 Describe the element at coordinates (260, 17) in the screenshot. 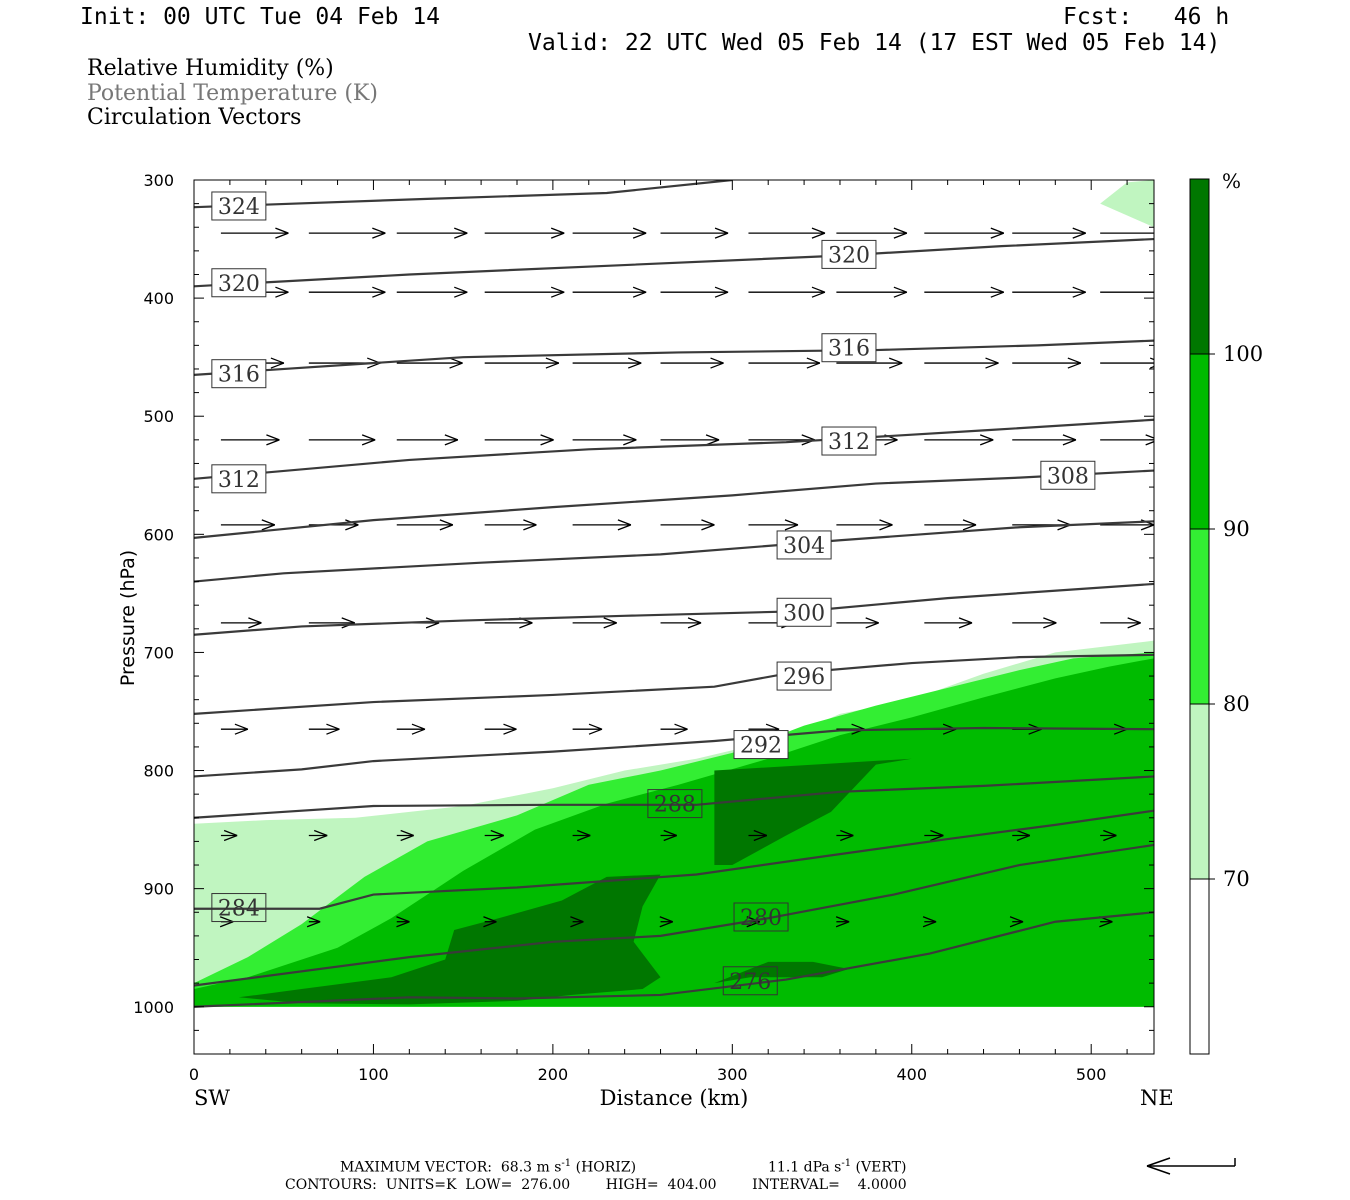

I see `init-time: Init: 00 UTC Tue 04 Feb 14` at that location.